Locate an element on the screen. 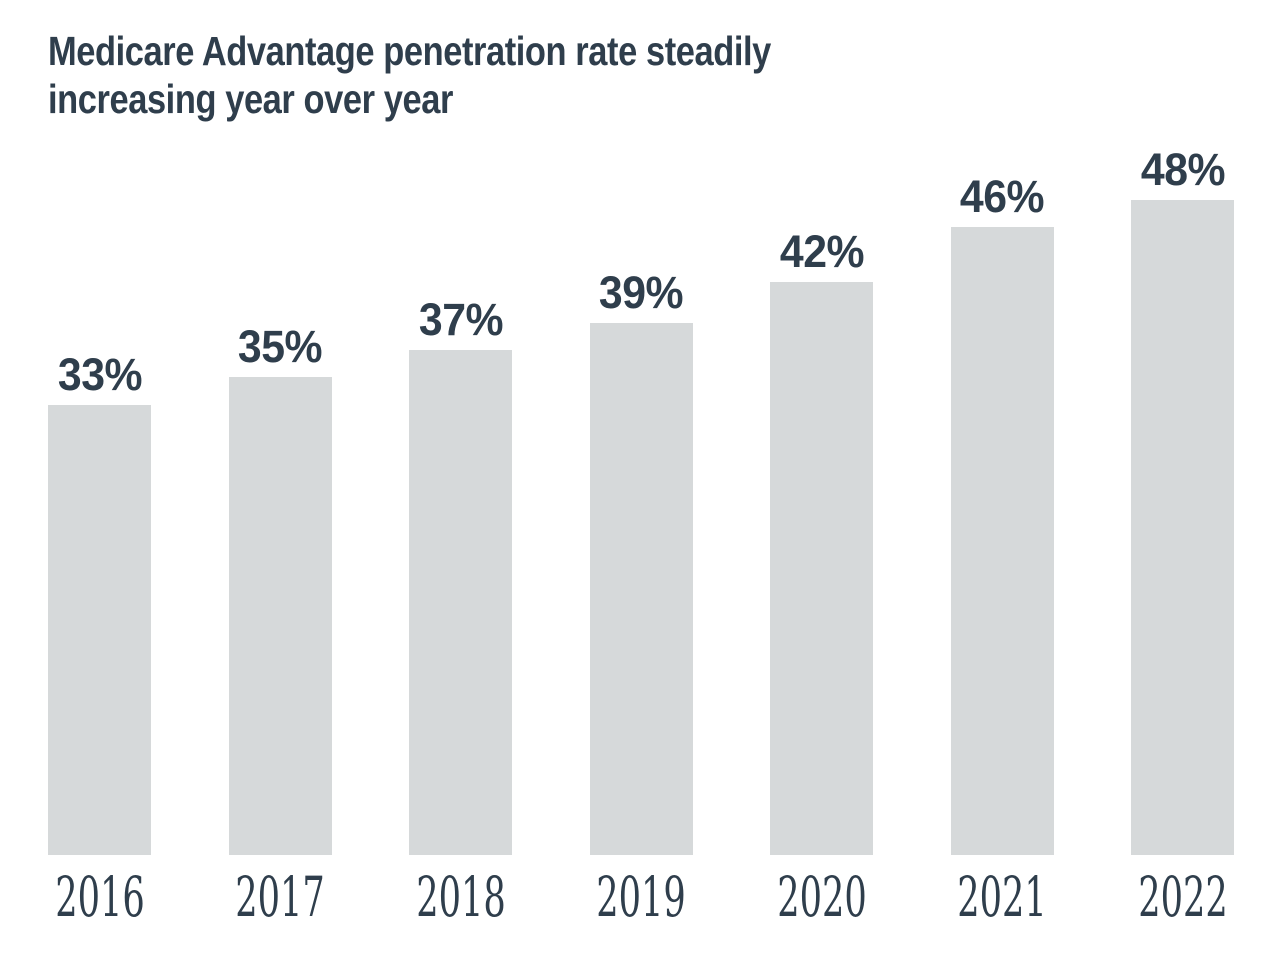  bar-2021 is located at coordinates (1002, 541).